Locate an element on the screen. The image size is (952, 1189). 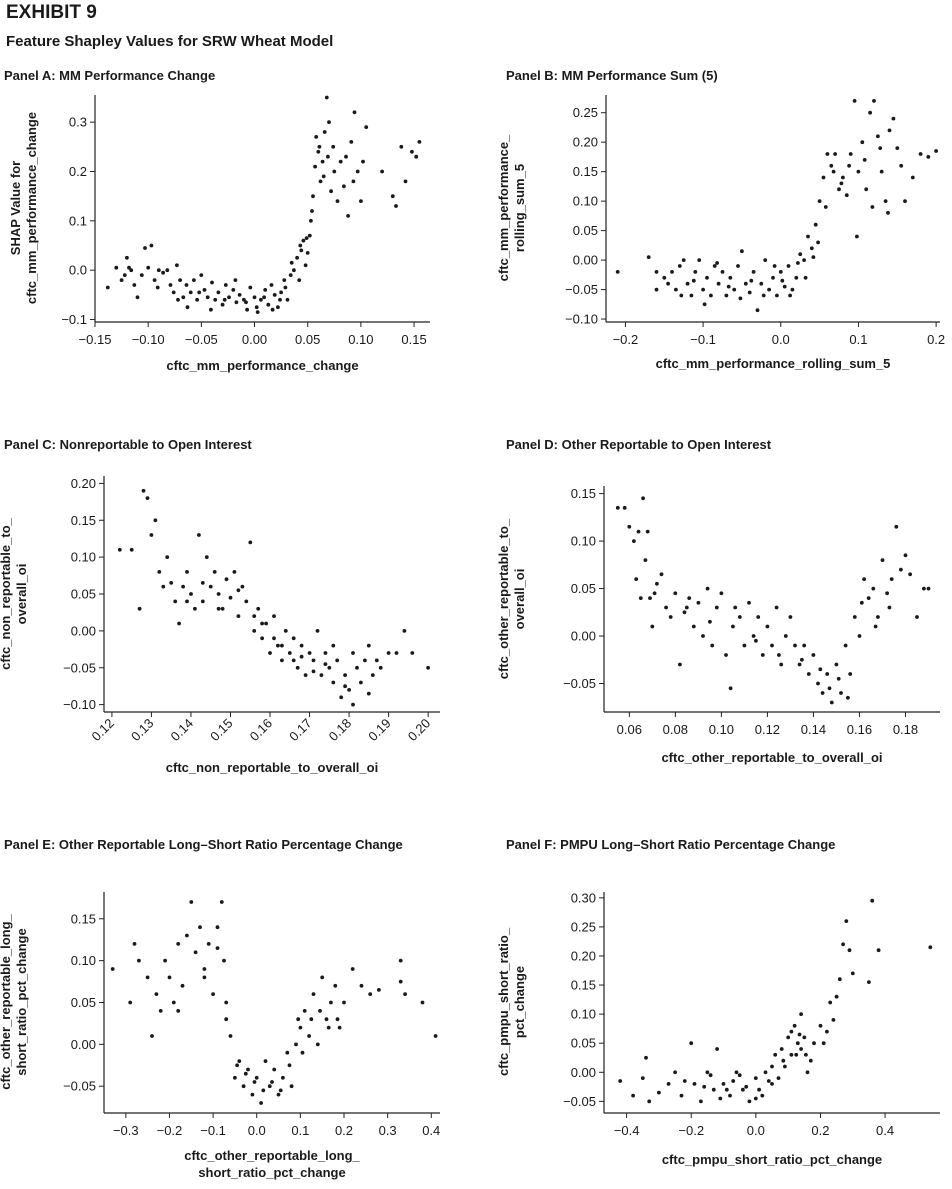
panel-c-y-tick-label: 0.20 is located at coordinates (83, 483).